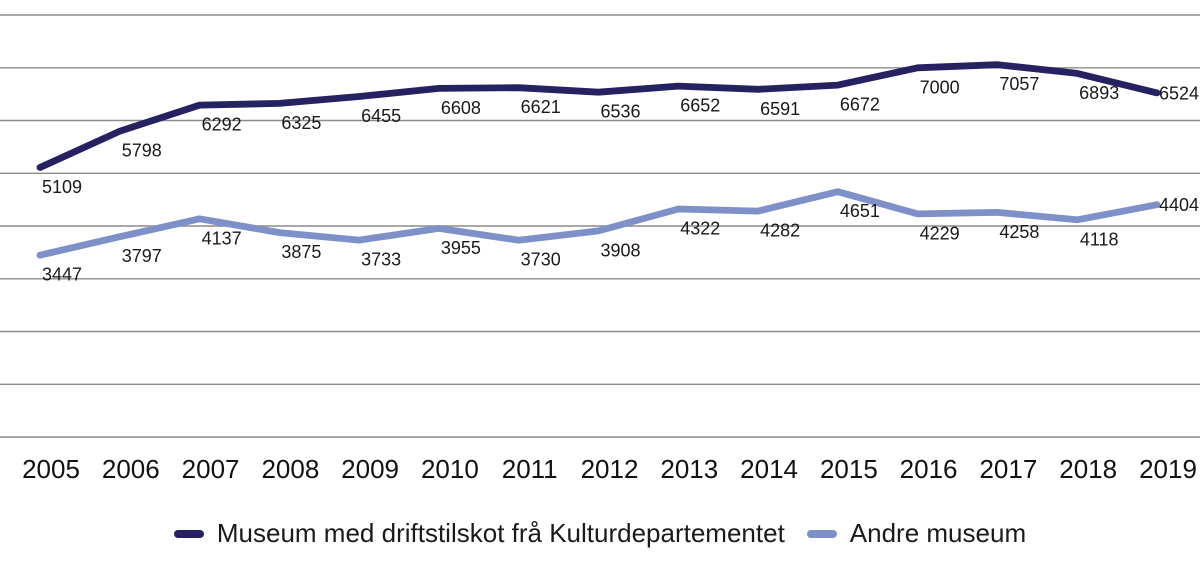 This screenshot has width=1200, height=562. I want to click on data-label: 4282, so click(780, 231).